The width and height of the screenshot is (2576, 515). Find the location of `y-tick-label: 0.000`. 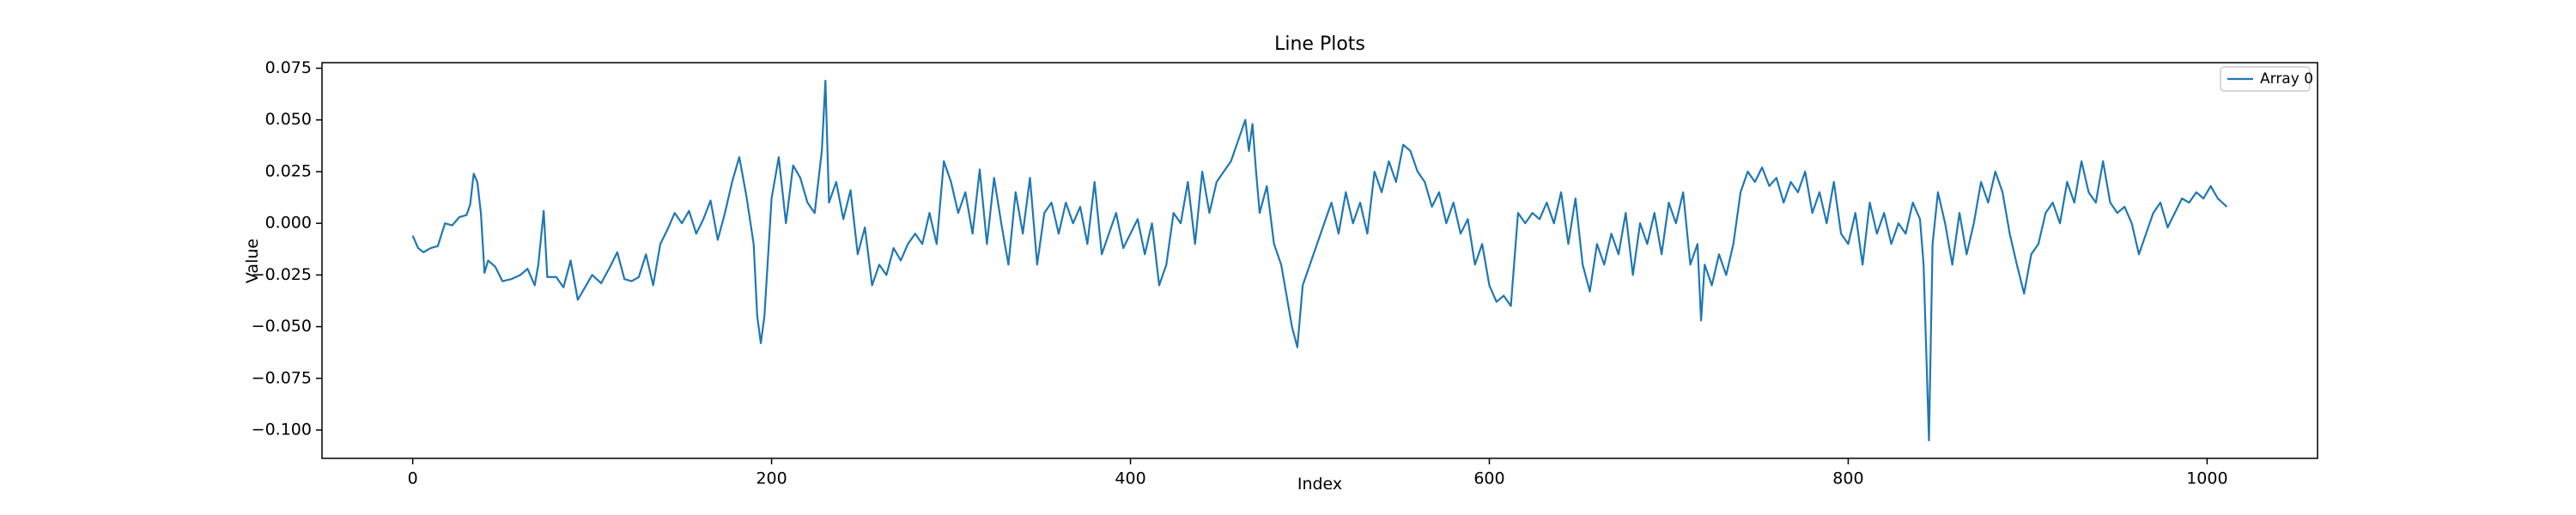

y-tick-label: 0.000 is located at coordinates (289, 223).